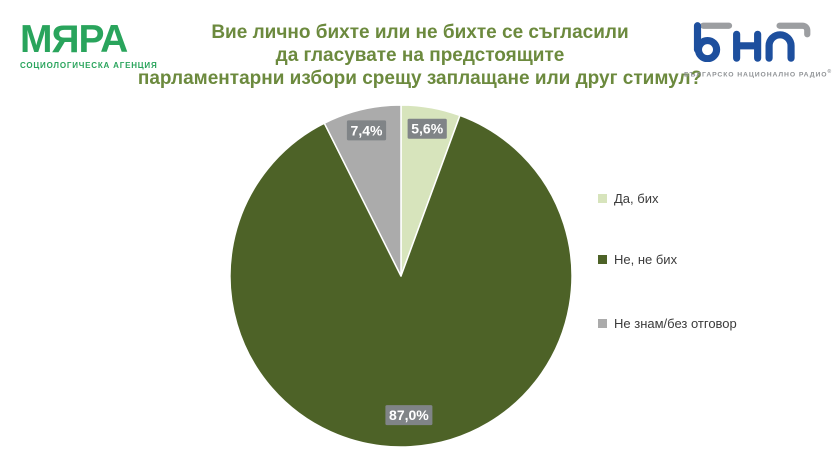 The width and height of the screenshot is (840, 473). Describe the element at coordinates (602, 323) in the screenshot. I see `legend-swatch-dontknow` at that location.